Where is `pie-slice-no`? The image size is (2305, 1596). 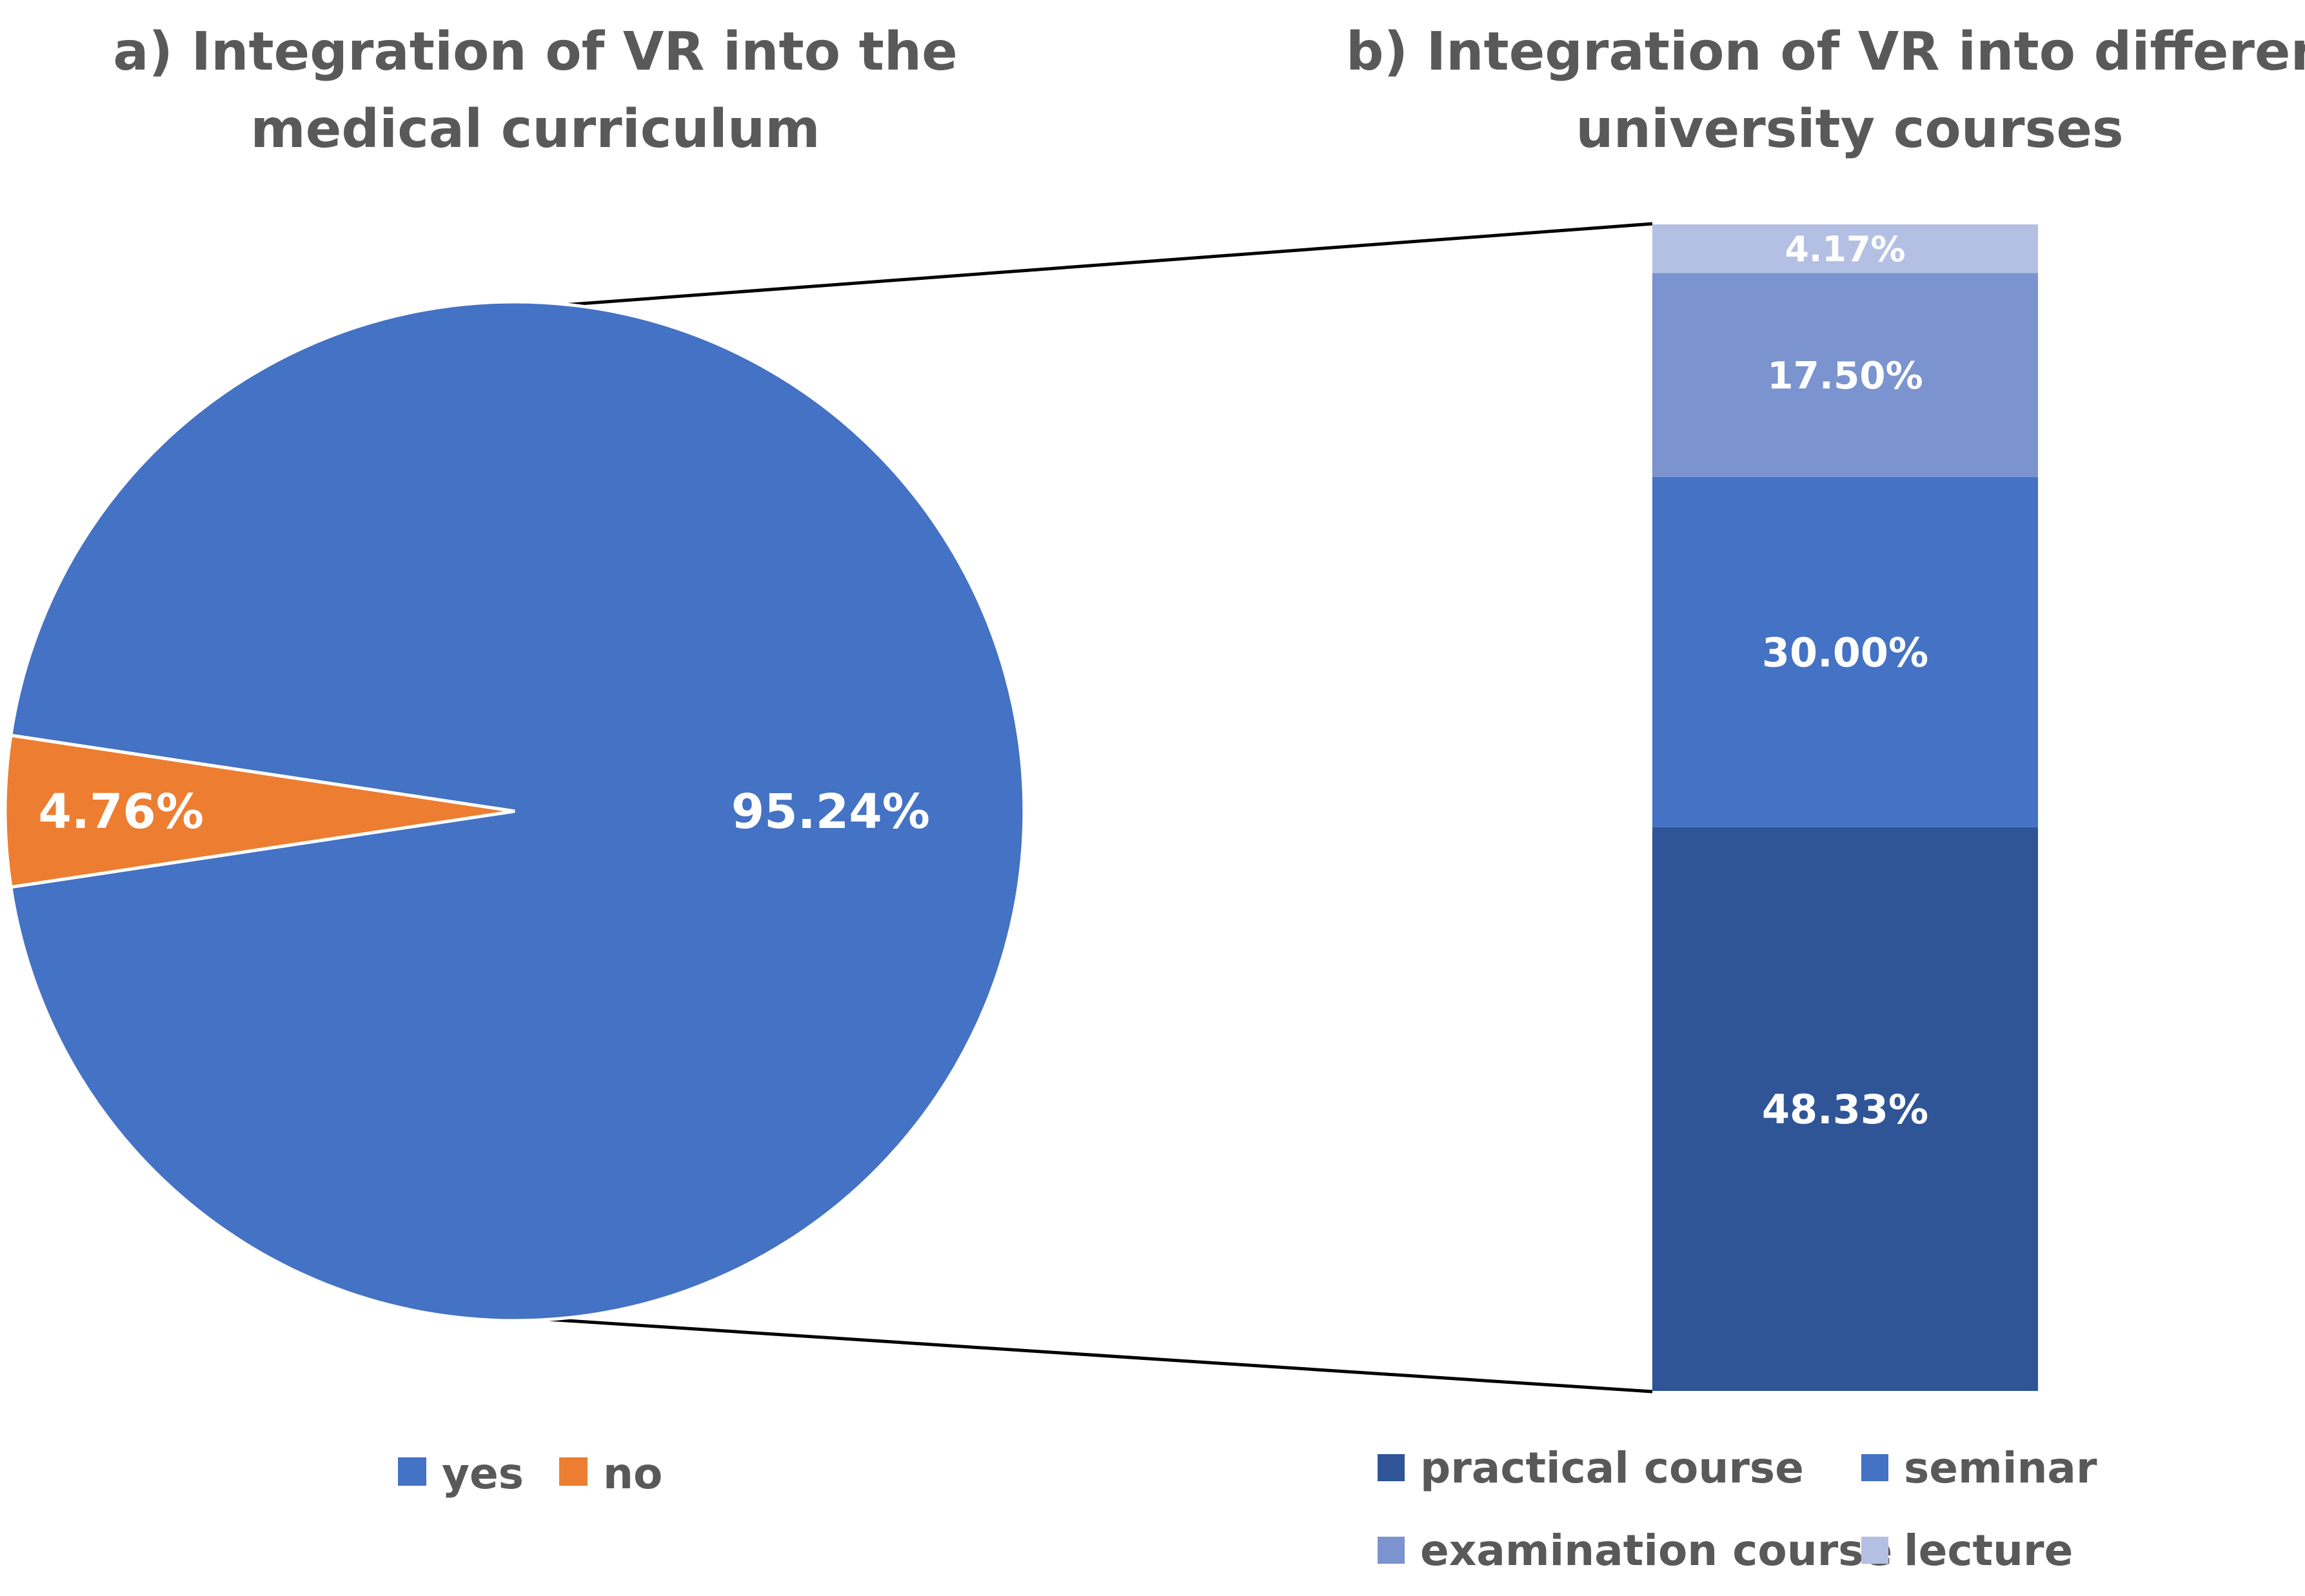
pie-slice-no is located at coordinates (259, 811).